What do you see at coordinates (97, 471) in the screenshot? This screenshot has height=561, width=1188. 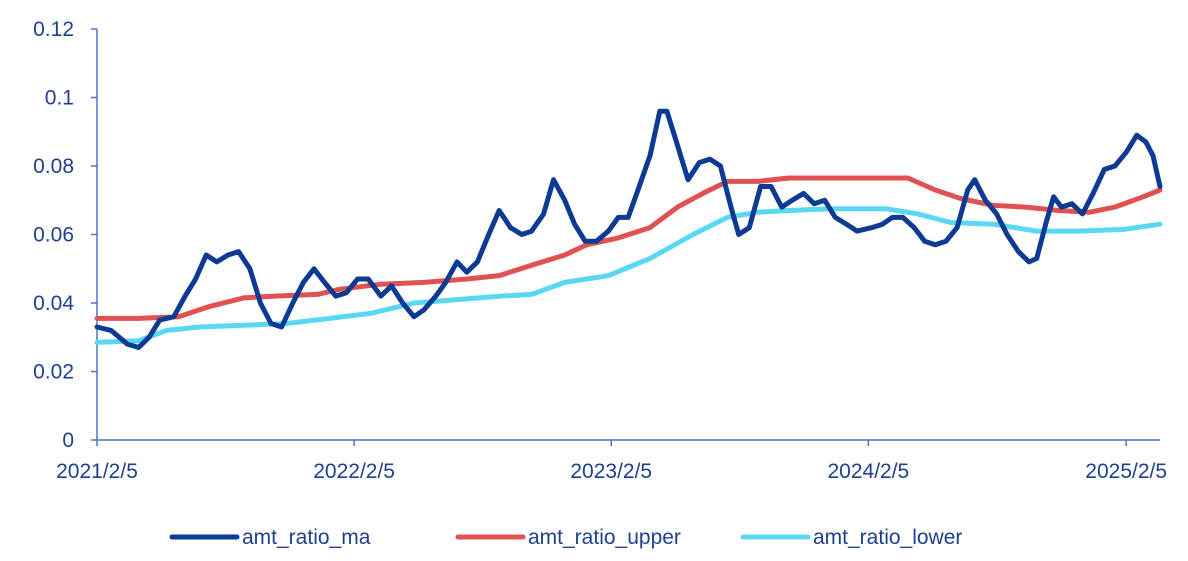 I see `x-tick-label: 2021/2/5` at bounding box center [97, 471].